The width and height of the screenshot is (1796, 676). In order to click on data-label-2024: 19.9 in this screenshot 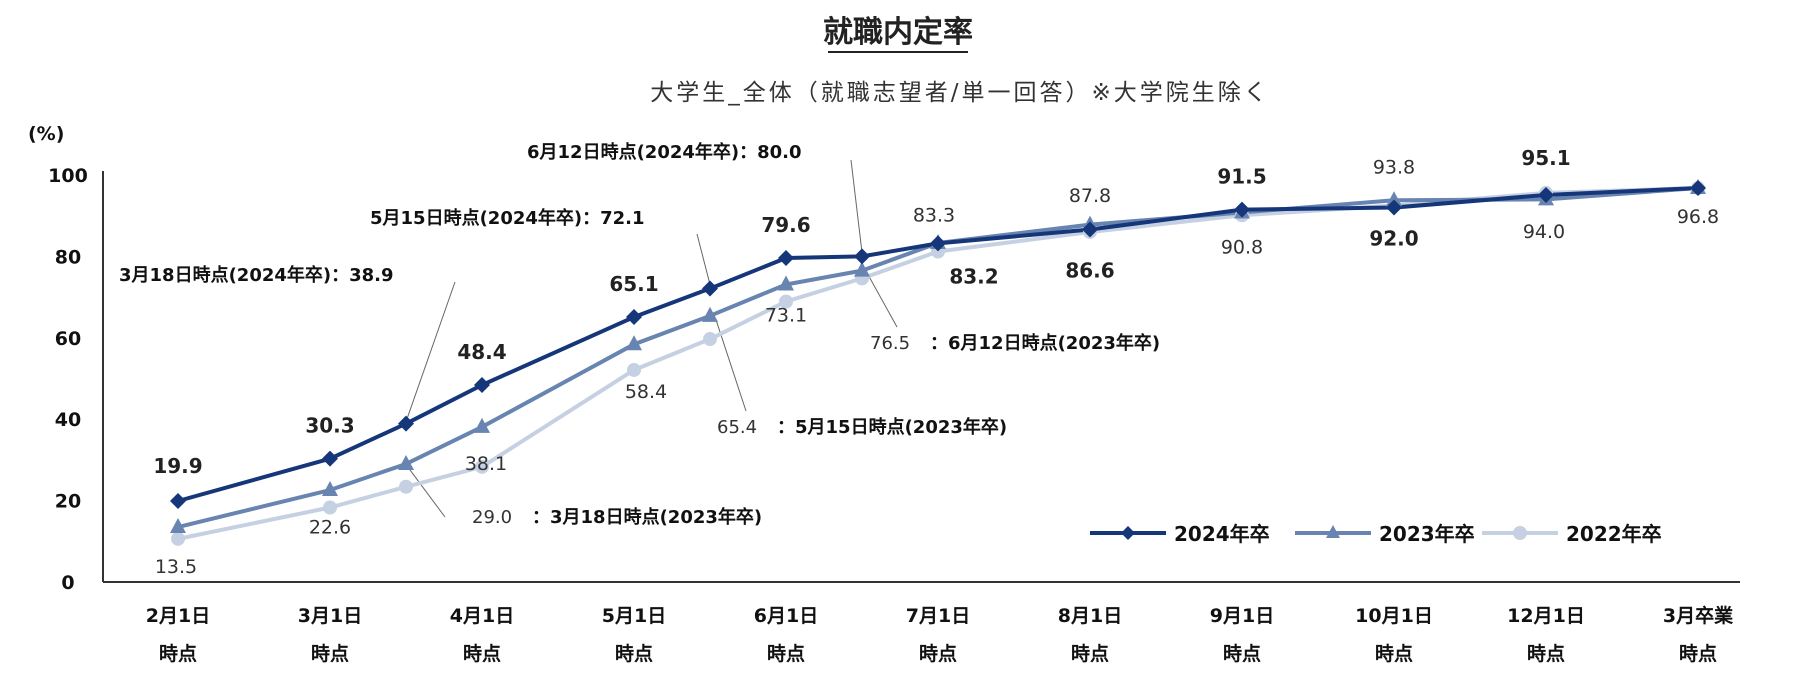, I will do `click(177, 466)`.